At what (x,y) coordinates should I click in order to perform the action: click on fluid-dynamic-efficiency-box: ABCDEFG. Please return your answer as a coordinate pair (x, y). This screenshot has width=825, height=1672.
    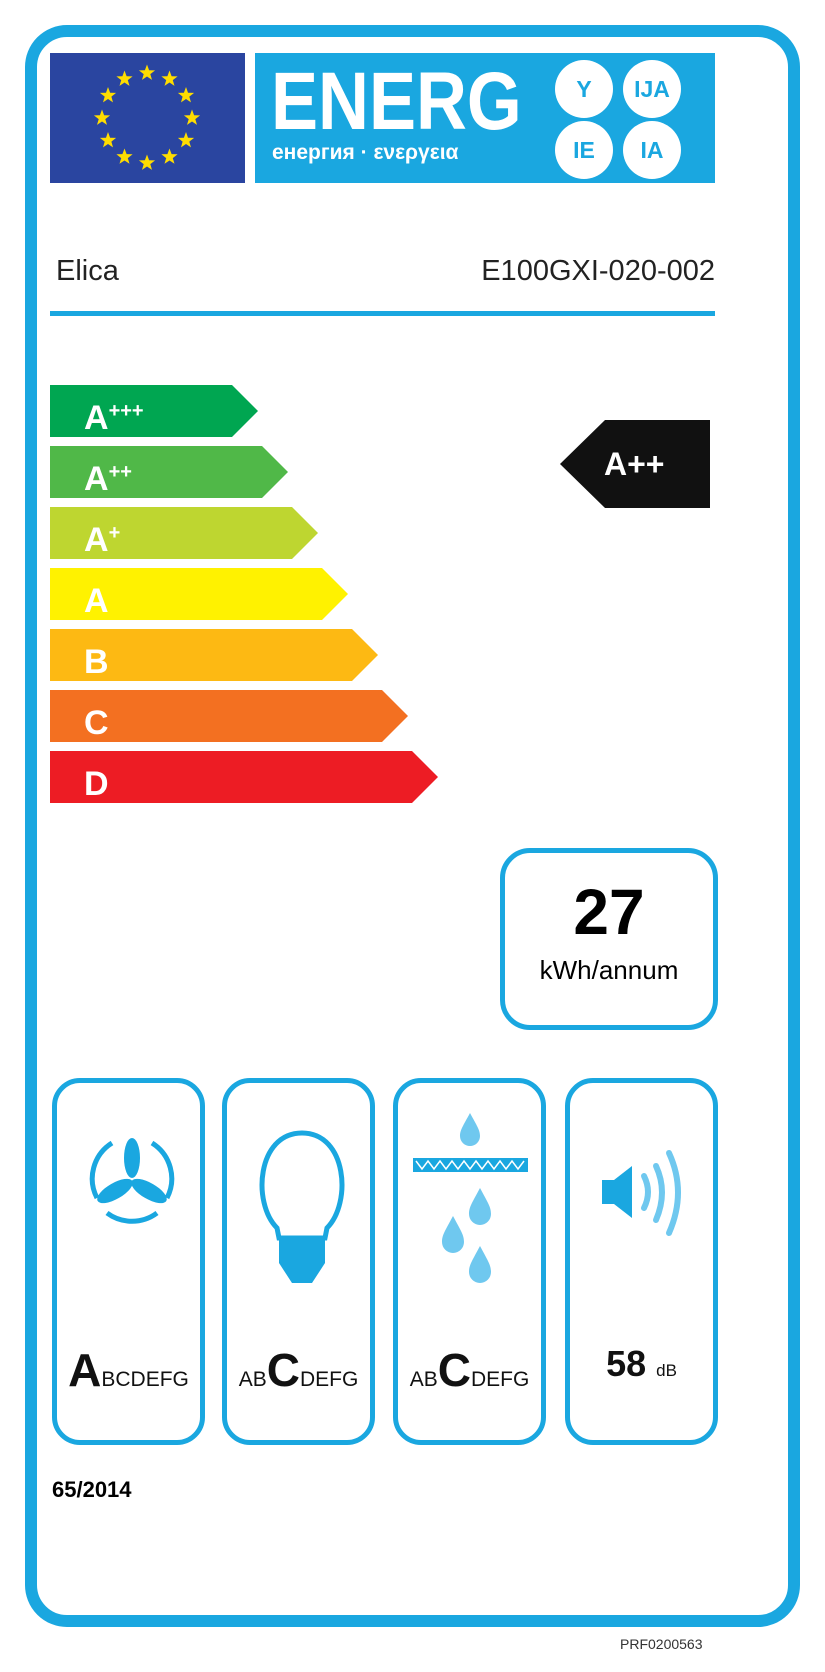
    Looking at the image, I should click on (128, 1261).